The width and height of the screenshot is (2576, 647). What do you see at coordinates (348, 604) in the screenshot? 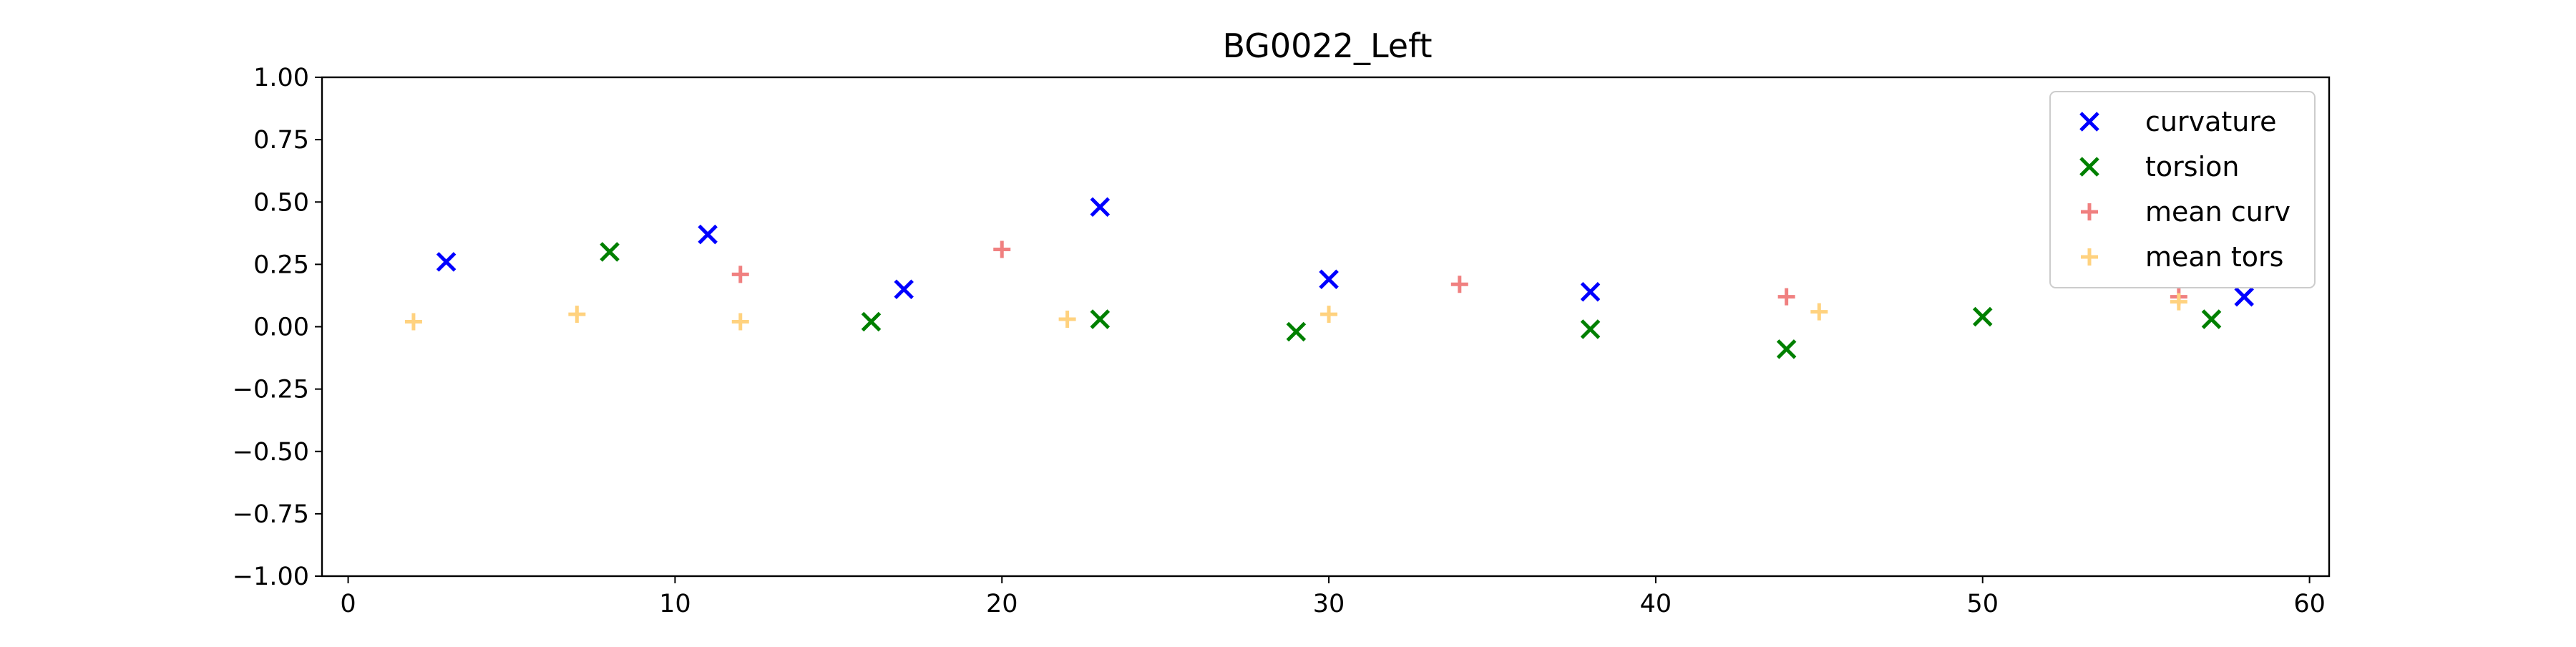
I see `x-tick-label: 0` at bounding box center [348, 604].